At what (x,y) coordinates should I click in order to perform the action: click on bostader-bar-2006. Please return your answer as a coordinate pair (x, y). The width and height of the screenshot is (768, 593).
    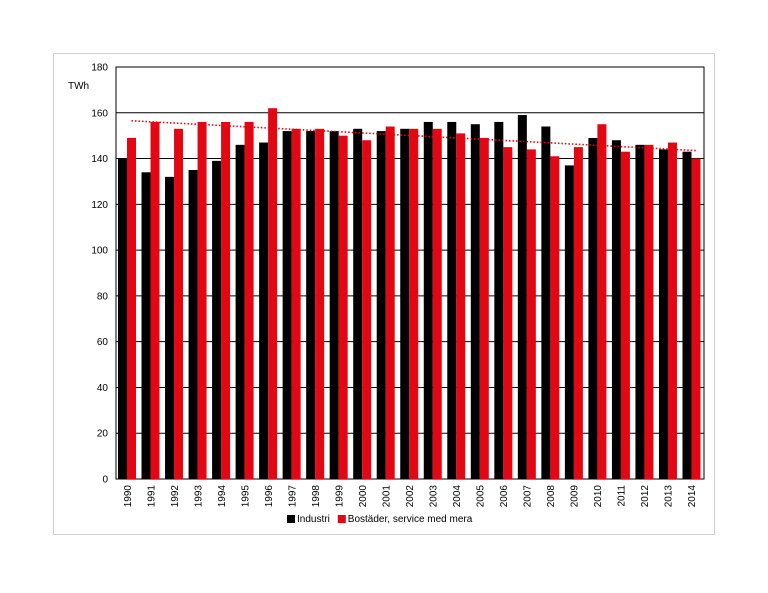
    Looking at the image, I should click on (508, 313).